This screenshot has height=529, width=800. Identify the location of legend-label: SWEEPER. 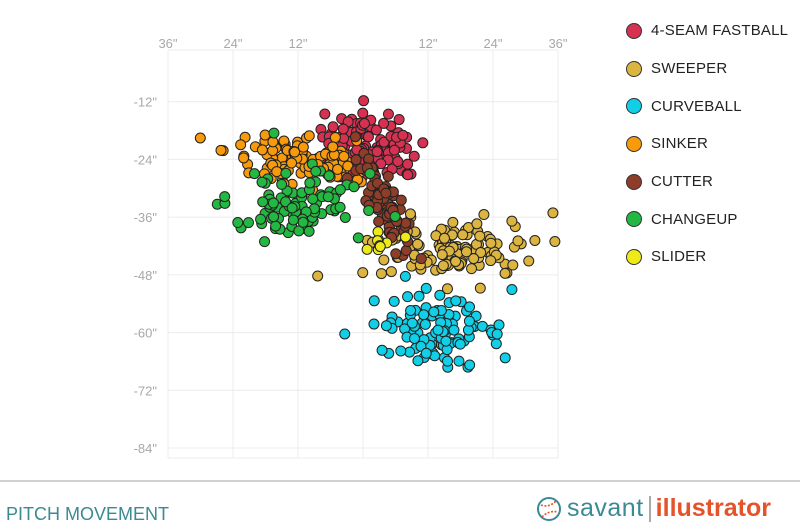
(689, 69).